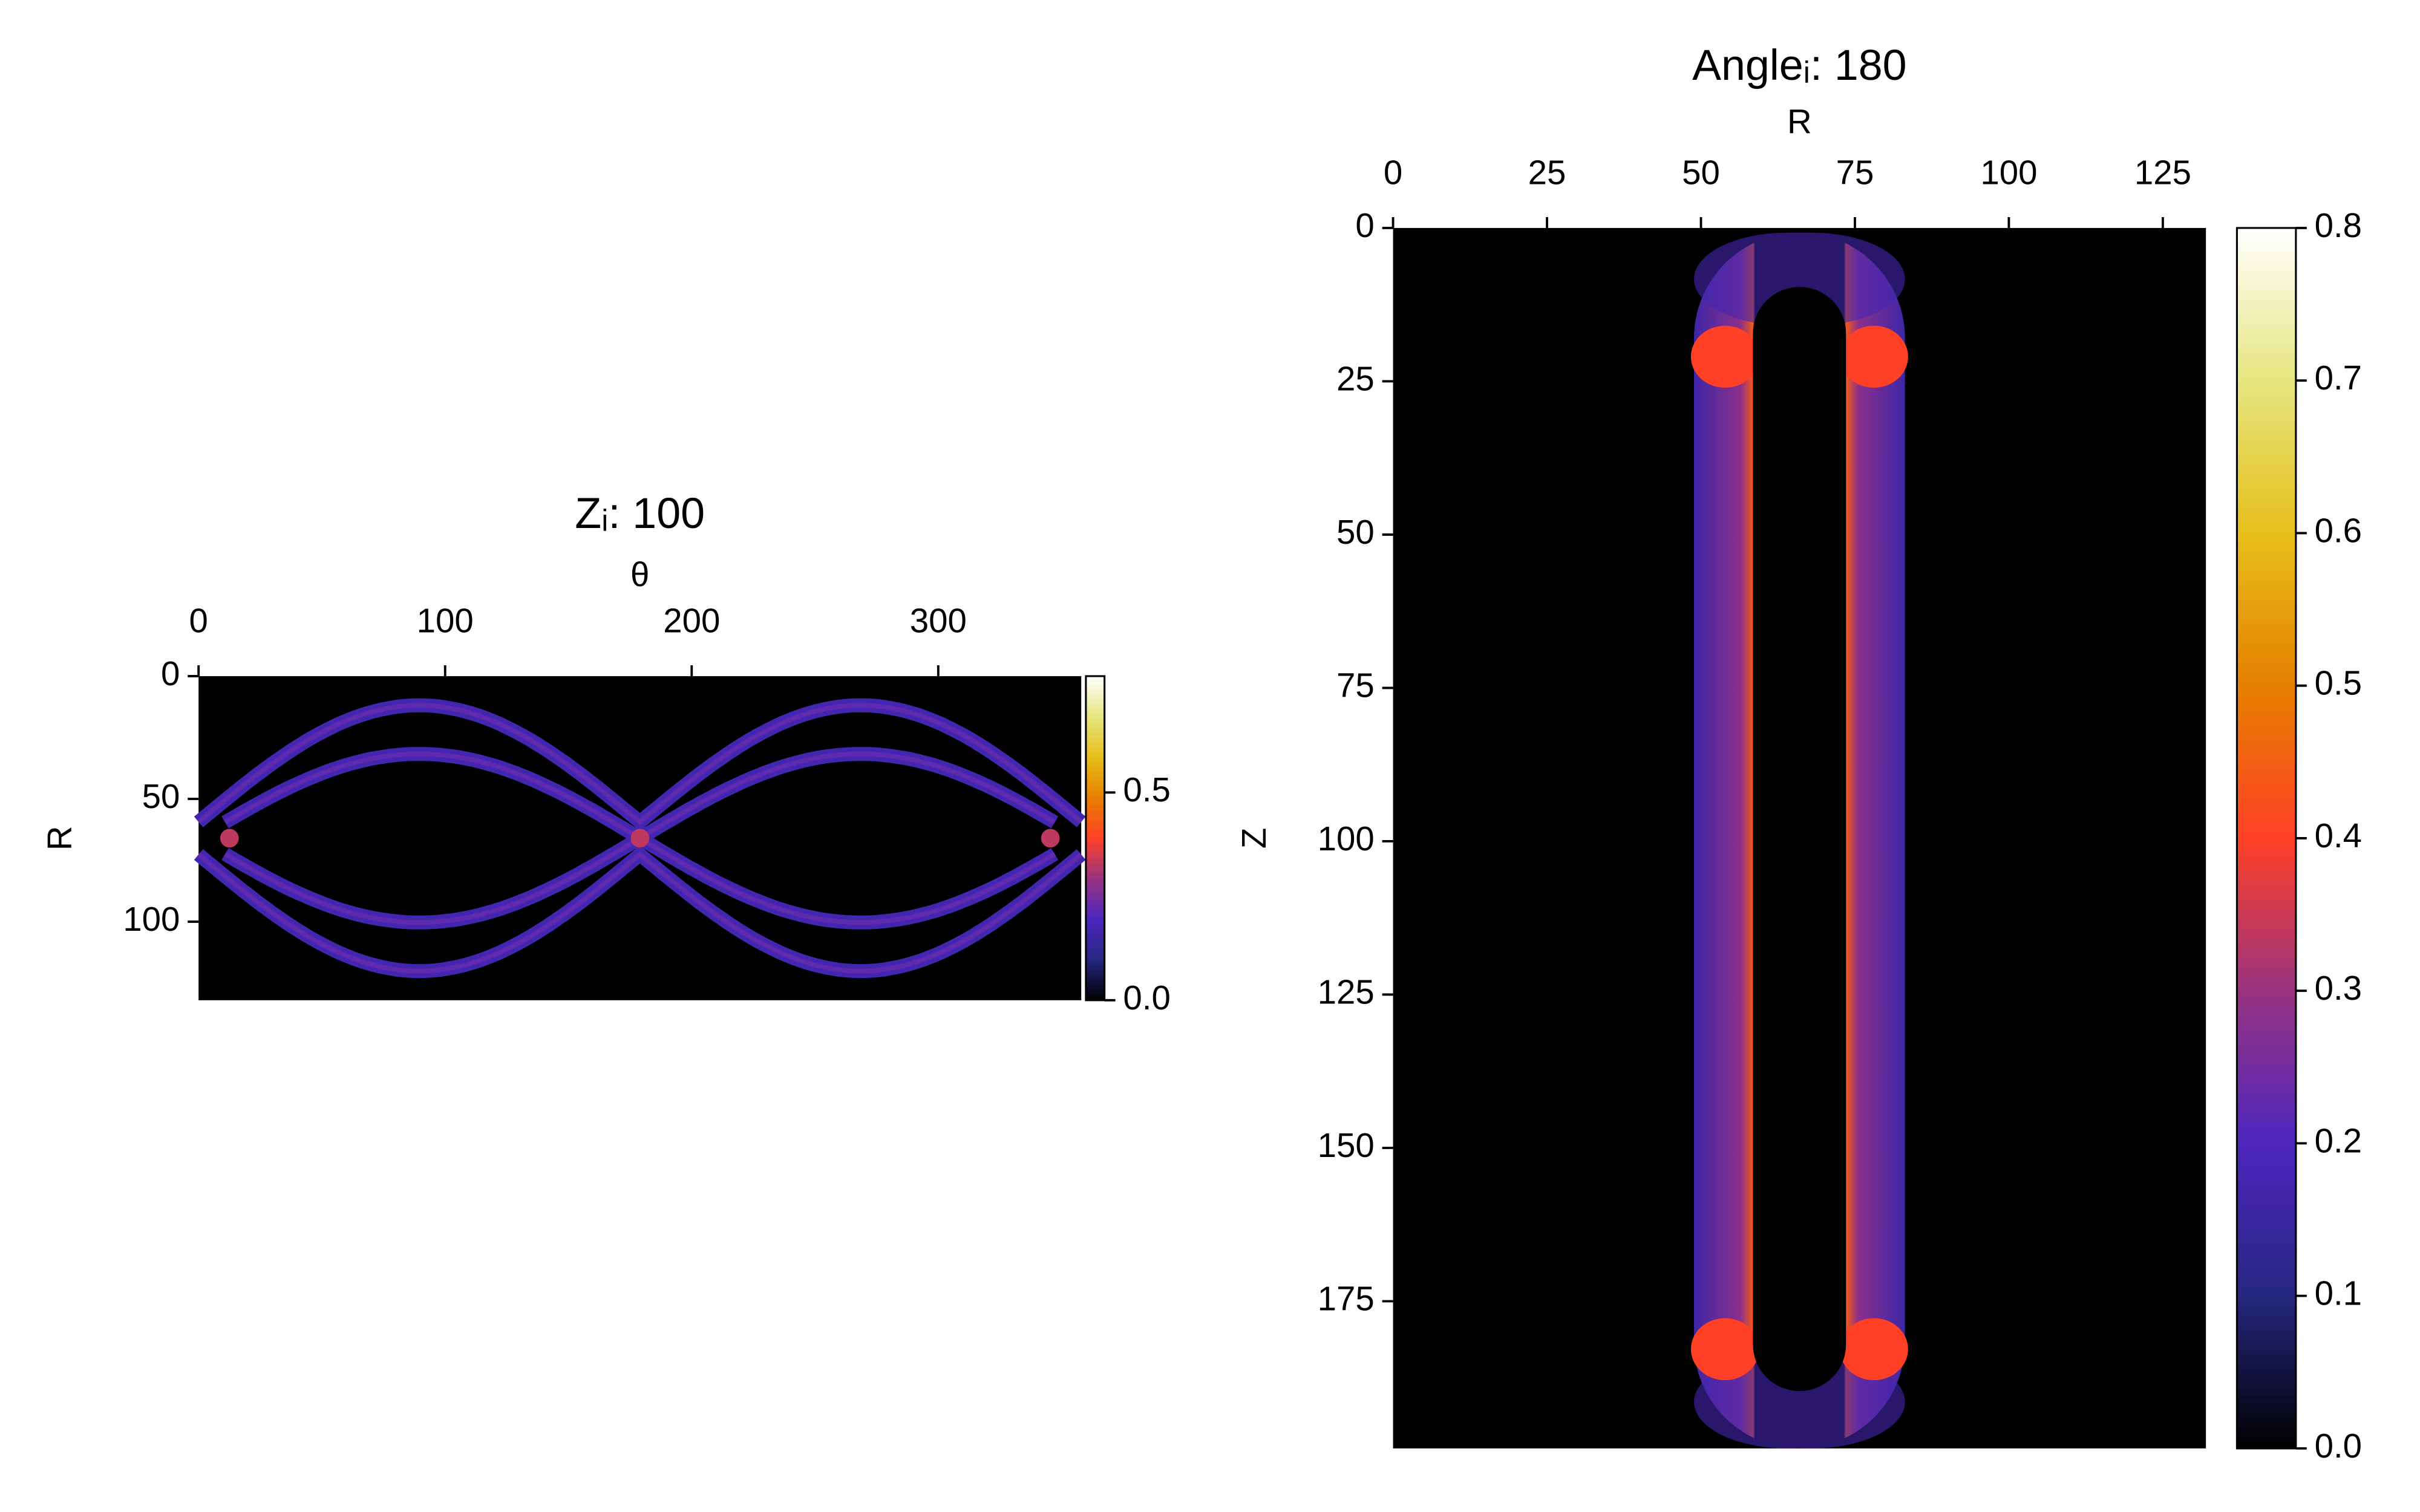  Describe the element at coordinates (2338, 988) in the screenshot. I see `colorbar-tick-label: 0.3` at that location.